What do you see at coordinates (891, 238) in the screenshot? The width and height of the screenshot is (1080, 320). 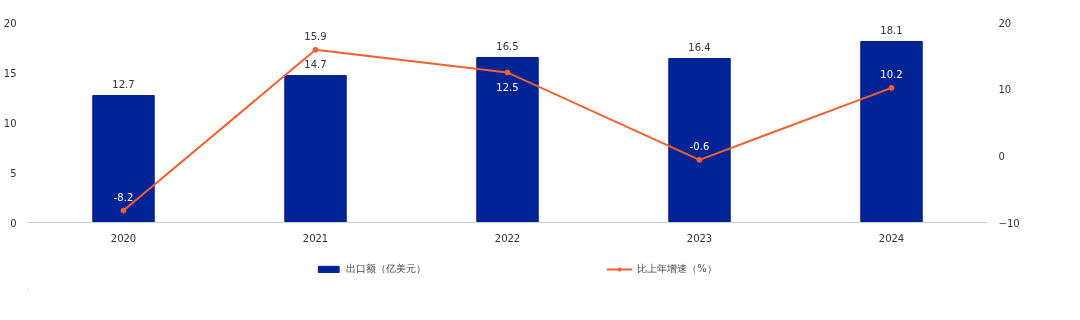 I see `x-tick-label: 2024` at bounding box center [891, 238].